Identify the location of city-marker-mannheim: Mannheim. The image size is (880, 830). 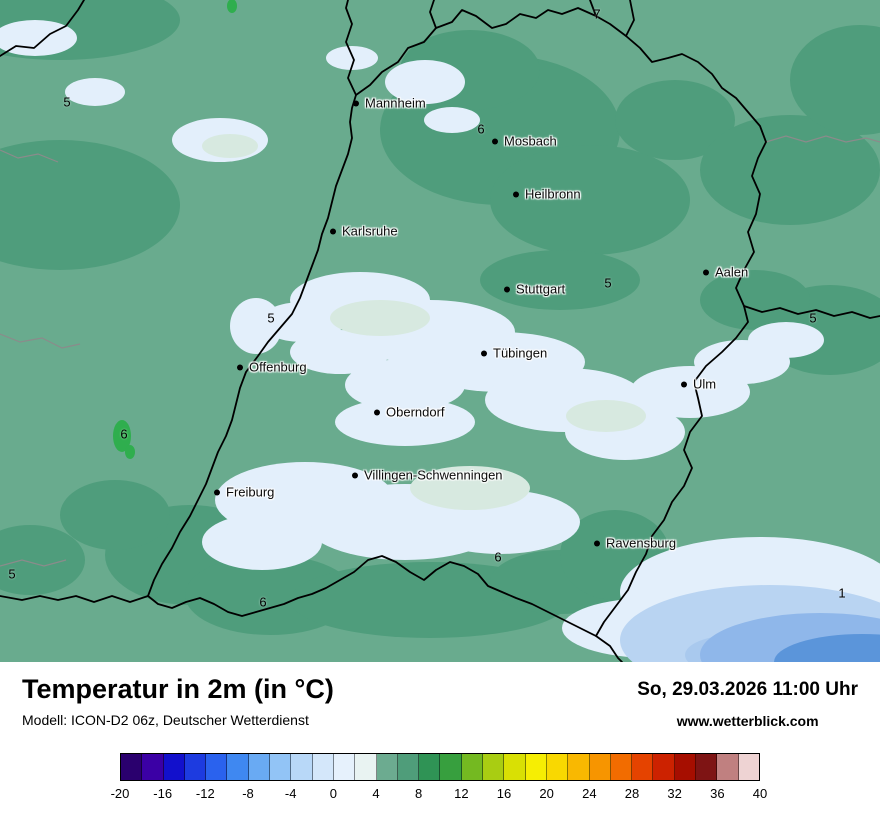
(389, 103).